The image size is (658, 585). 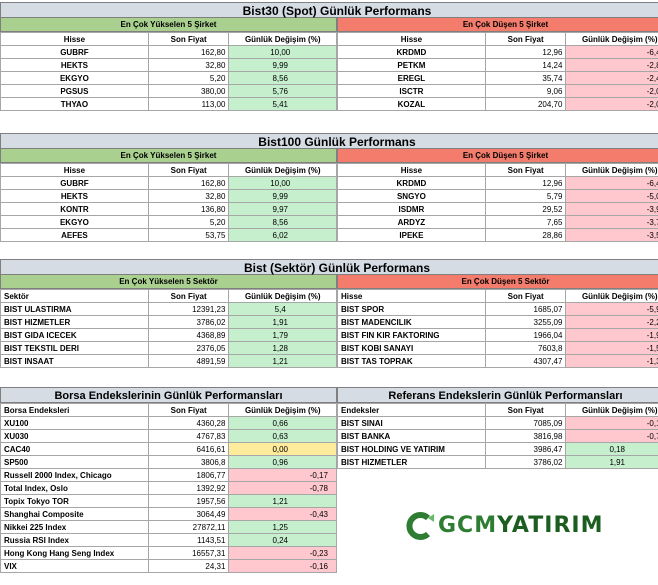 I want to click on row-price: 9,06, so click(x=525, y=91).